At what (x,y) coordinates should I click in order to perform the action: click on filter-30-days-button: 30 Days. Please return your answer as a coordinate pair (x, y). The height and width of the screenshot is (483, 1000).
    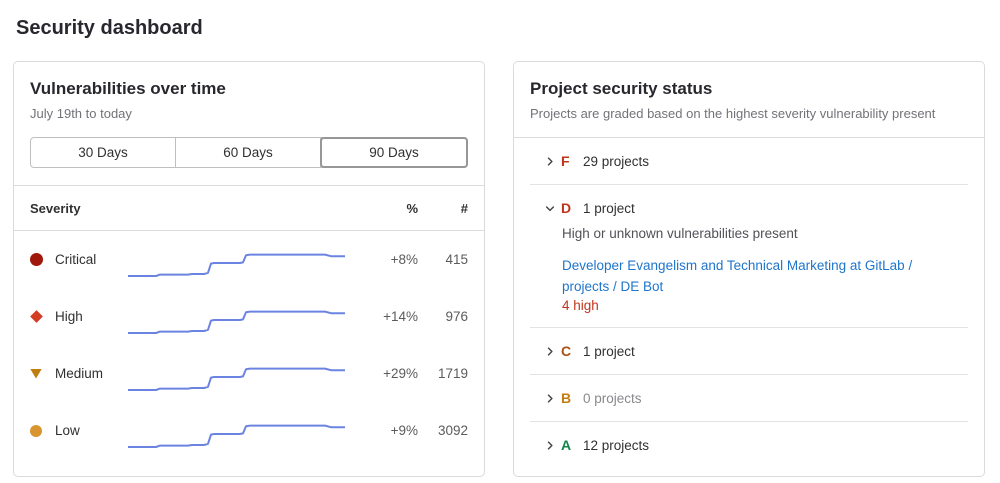
    Looking at the image, I should click on (103, 152).